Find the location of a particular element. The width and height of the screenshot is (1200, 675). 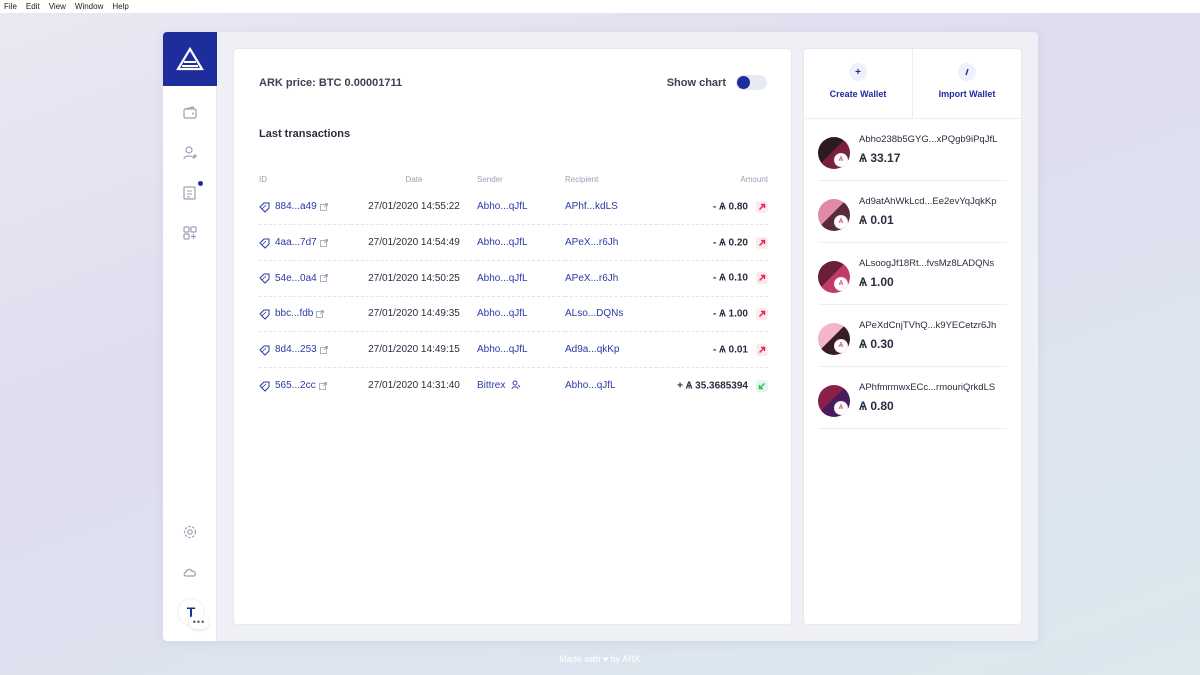

wallet-avatar: Ѧ is located at coordinates (834, 214).